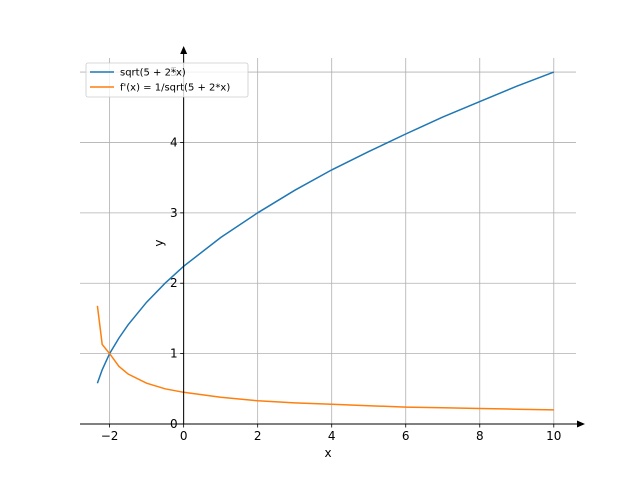 The width and height of the screenshot is (640, 480). I want to click on legend: sqrt(5 + 2*x) f'(x) = 1/sqrt(5 + 2*x), so click(167, 80).